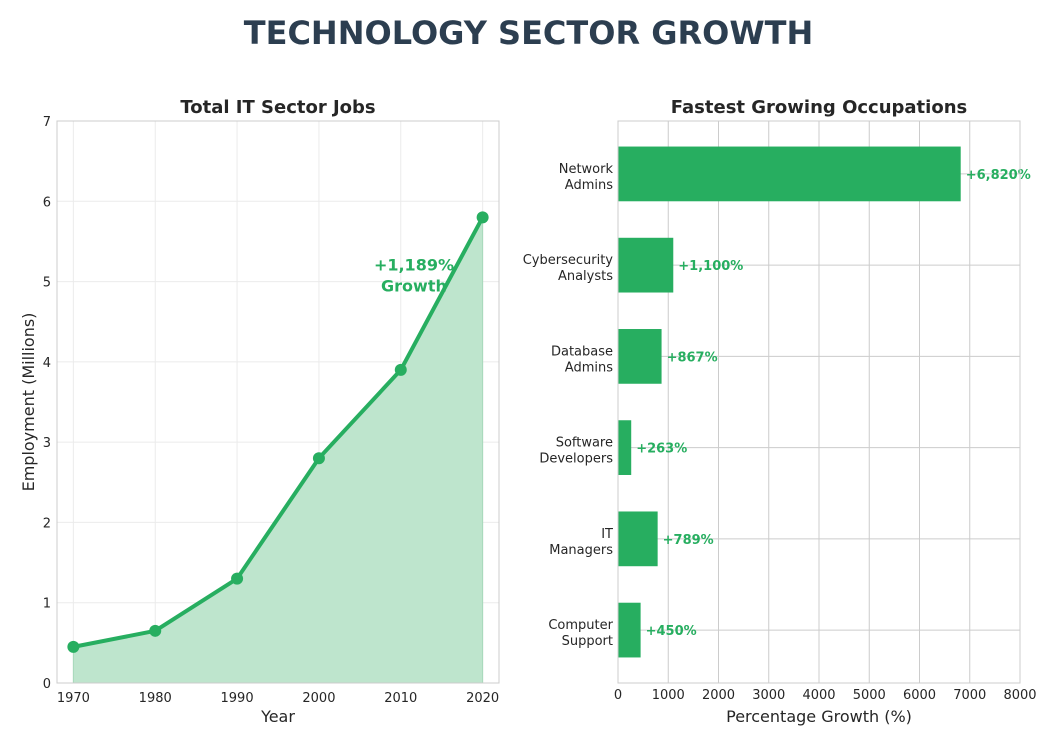 The height and width of the screenshot is (745, 1057). Describe the element at coordinates (969, 695) in the screenshot. I see `x-tick-label: 7000` at that location.